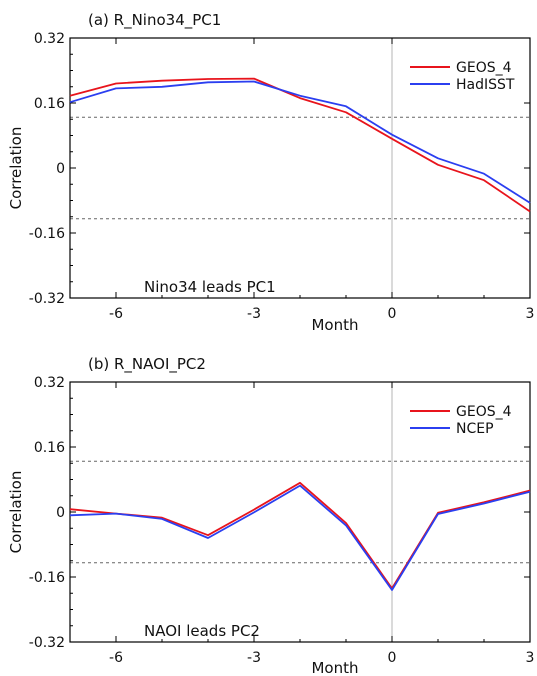  What do you see at coordinates (210, 287) in the screenshot?
I see `annotation-text: Nino34 leads PC1` at bounding box center [210, 287].